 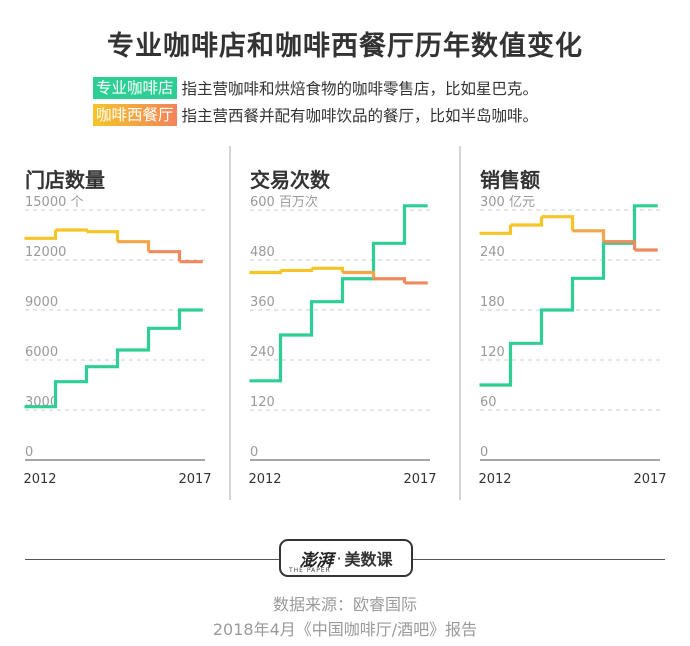 I want to click on panel-title: 销售额, so click(x=510, y=180).